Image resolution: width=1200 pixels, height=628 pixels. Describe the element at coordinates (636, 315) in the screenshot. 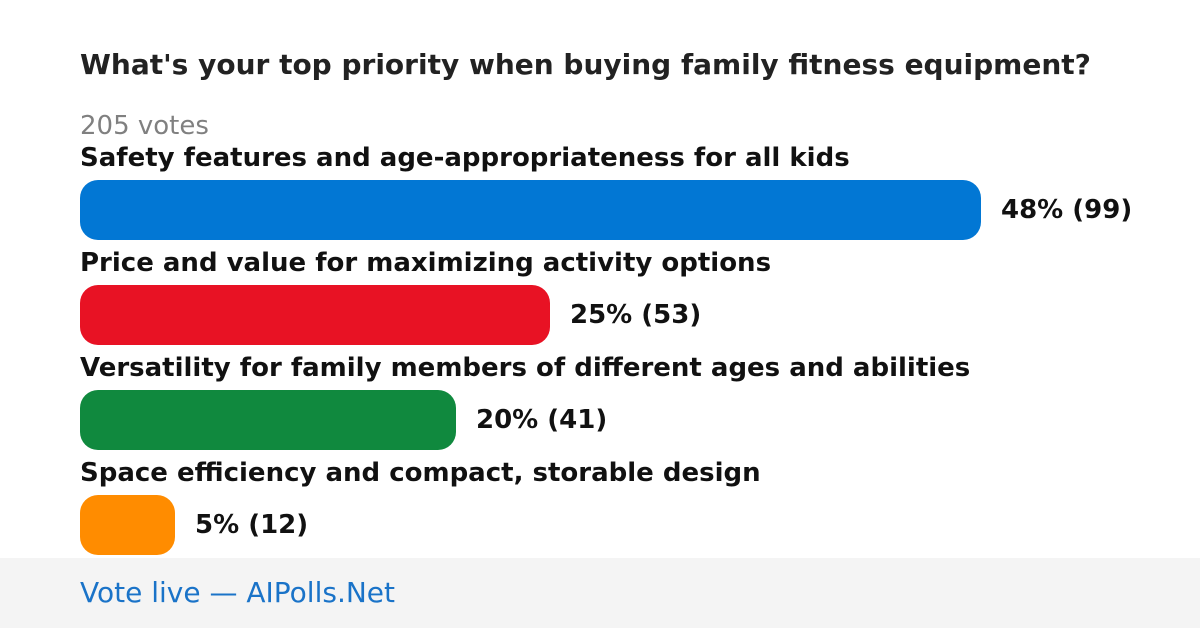

I see `option-value-label: 25% (53)` at that location.